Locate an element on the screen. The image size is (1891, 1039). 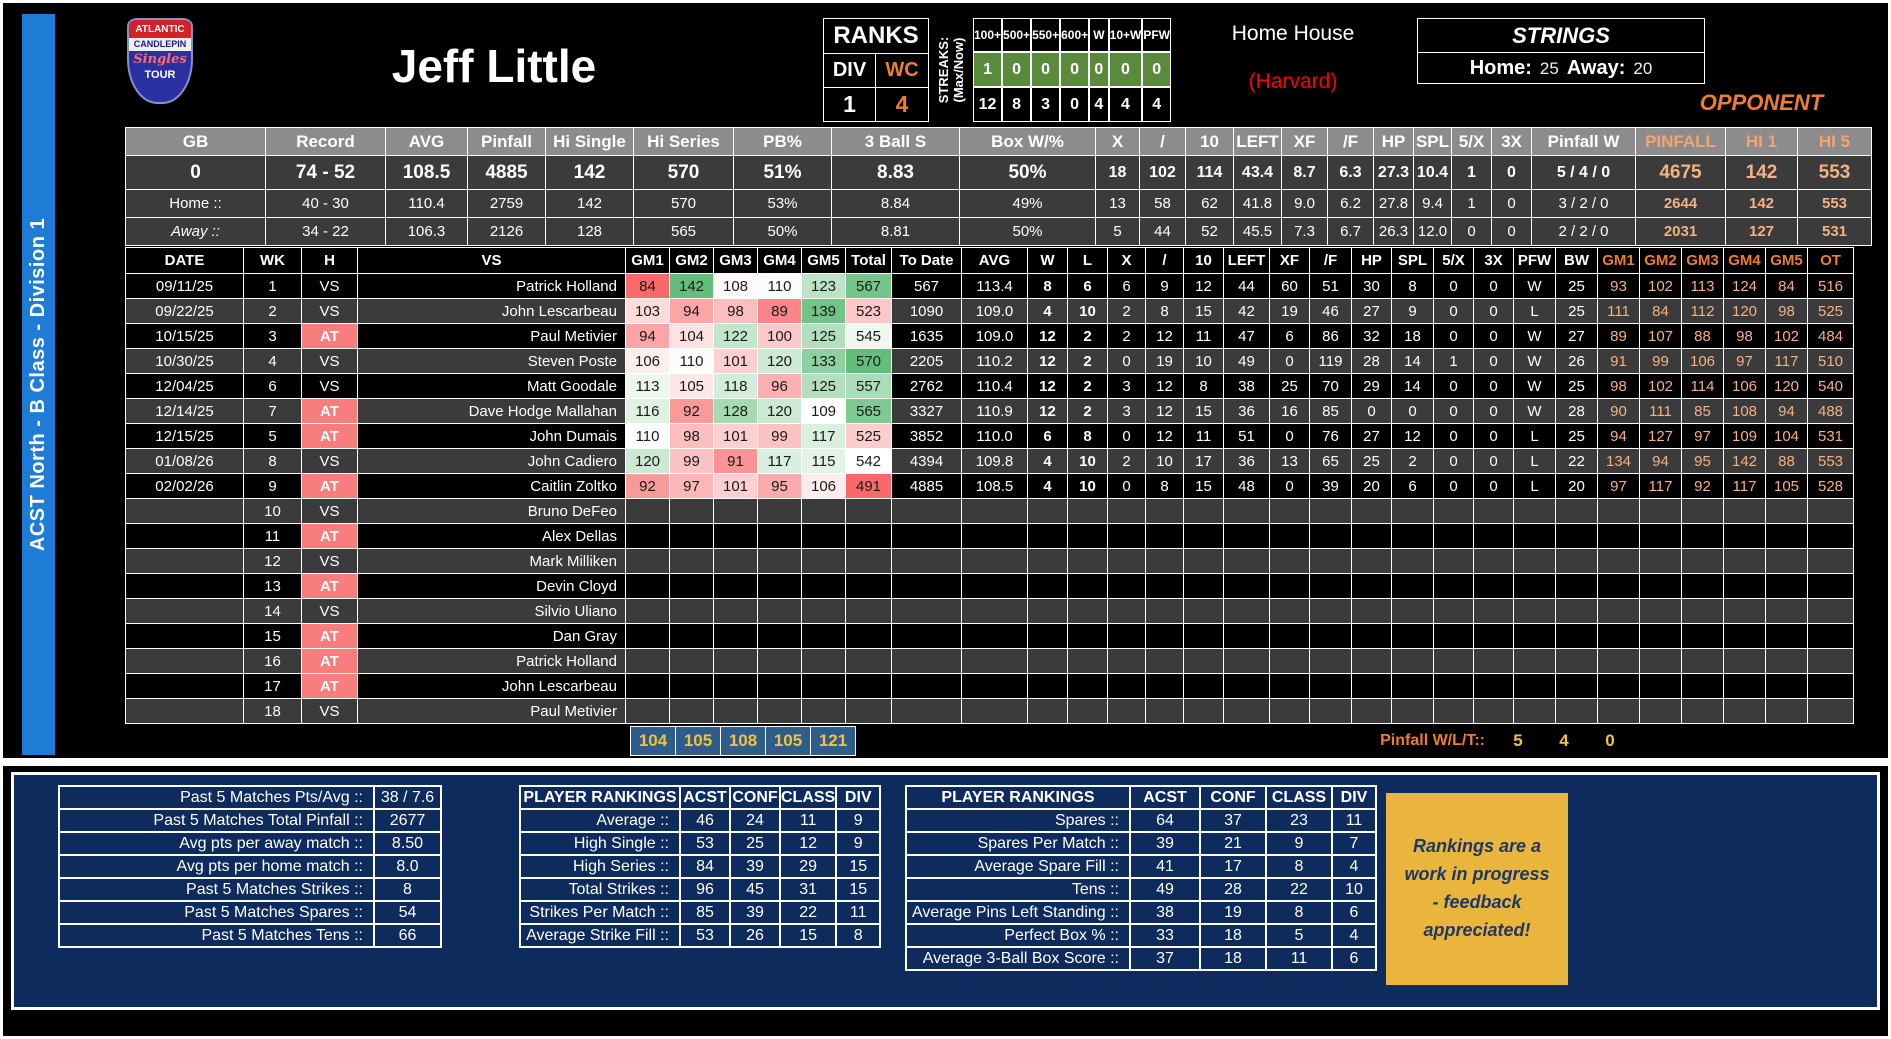
match-col-header: L is located at coordinates (1087, 260).